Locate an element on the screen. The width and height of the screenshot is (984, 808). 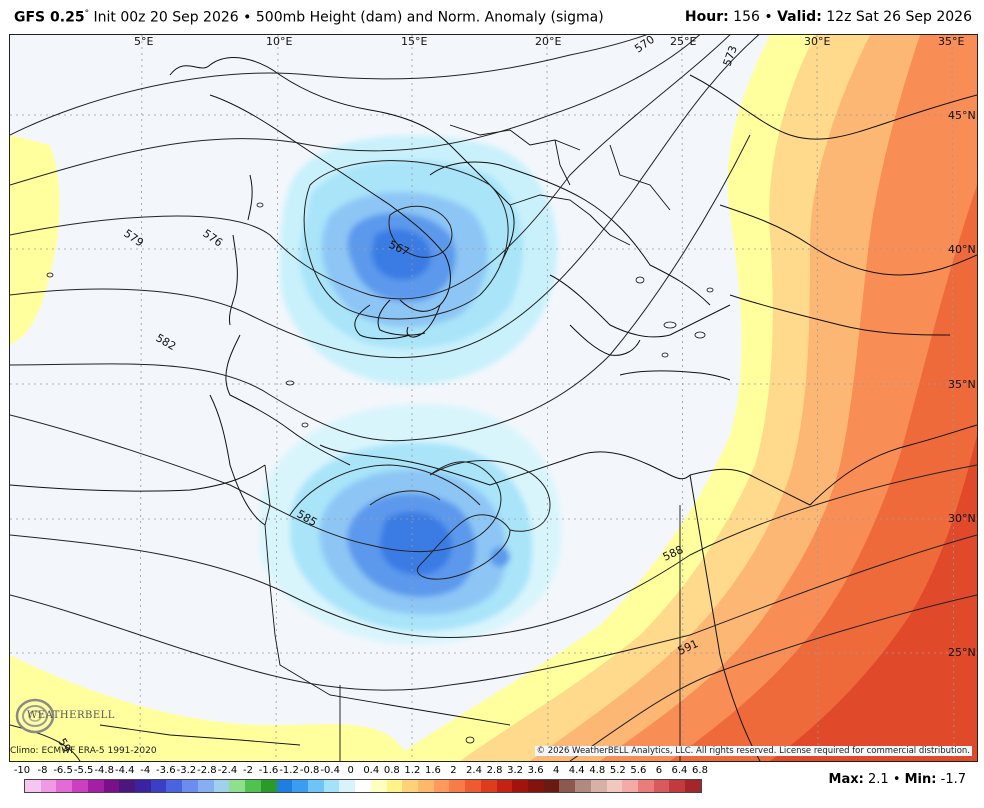
colorbar-label: -4 is located at coordinates (145, 770).